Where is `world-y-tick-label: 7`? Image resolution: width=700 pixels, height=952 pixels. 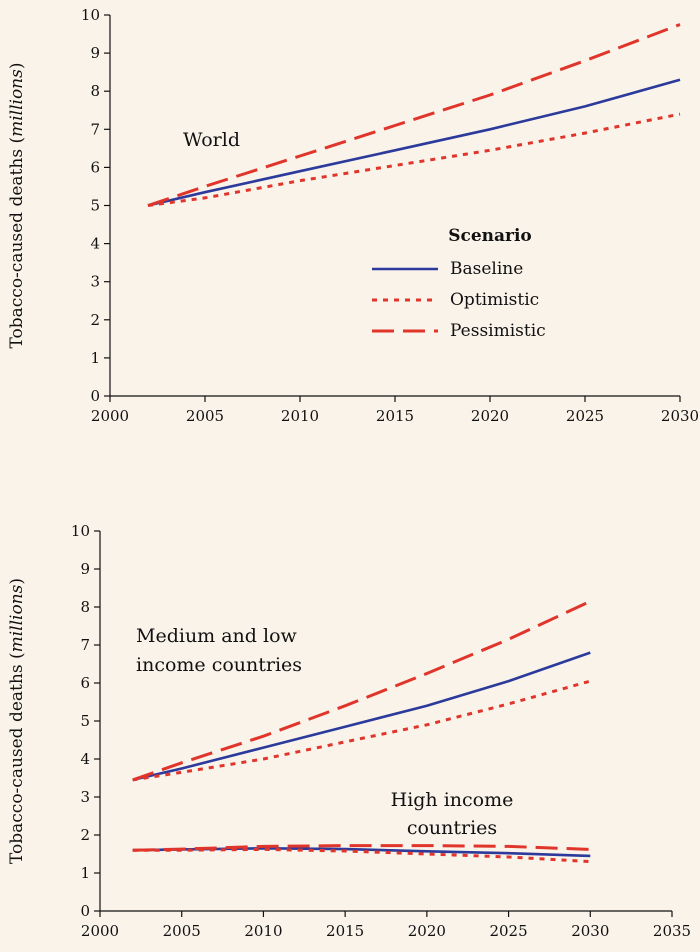
world-y-tick-label: 7 is located at coordinates (95, 129).